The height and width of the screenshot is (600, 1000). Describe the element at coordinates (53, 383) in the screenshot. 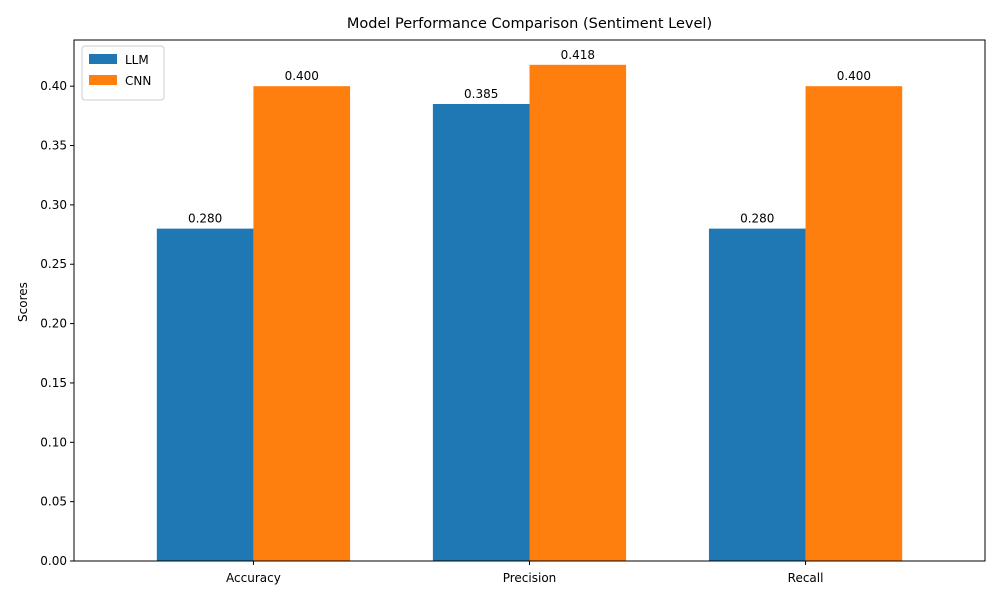

I see `y-tick-label: 0.15` at that location.